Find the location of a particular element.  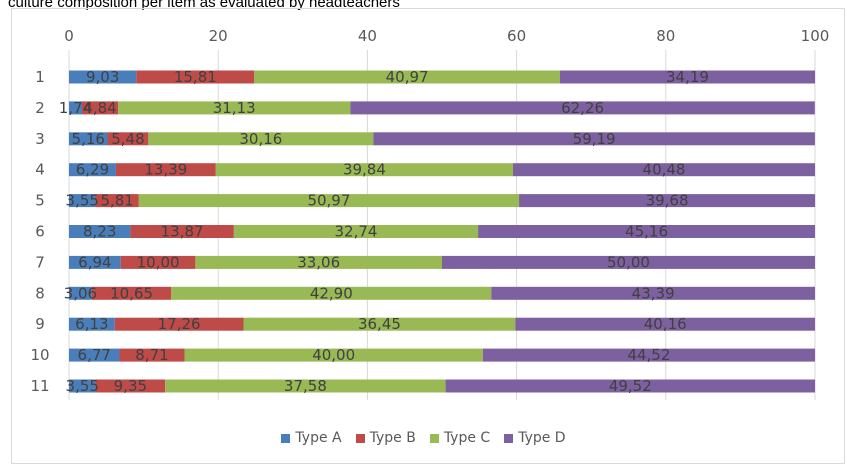

data-label: 10,65 is located at coordinates (131, 293).